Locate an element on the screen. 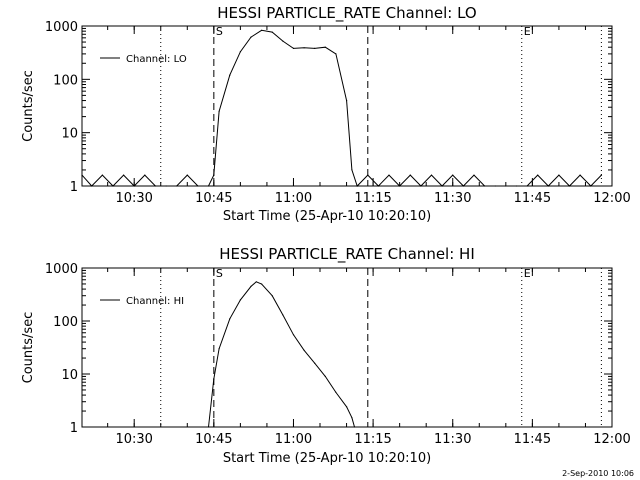 The width and height of the screenshot is (640, 480). print-timestamp: 2-Sep-2010 10:06 is located at coordinates (598, 473).